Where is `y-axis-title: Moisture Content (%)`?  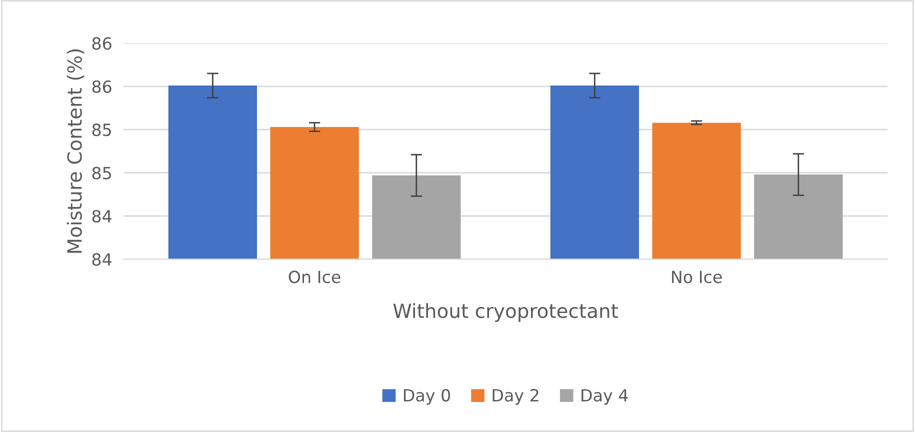
y-axis-title: Moisture Content (%) is located at coordinates (75, 151).